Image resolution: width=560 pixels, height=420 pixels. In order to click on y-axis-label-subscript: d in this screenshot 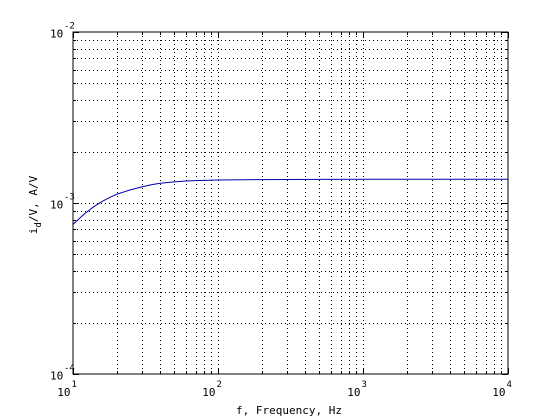, I will do `click(39, 224)`.